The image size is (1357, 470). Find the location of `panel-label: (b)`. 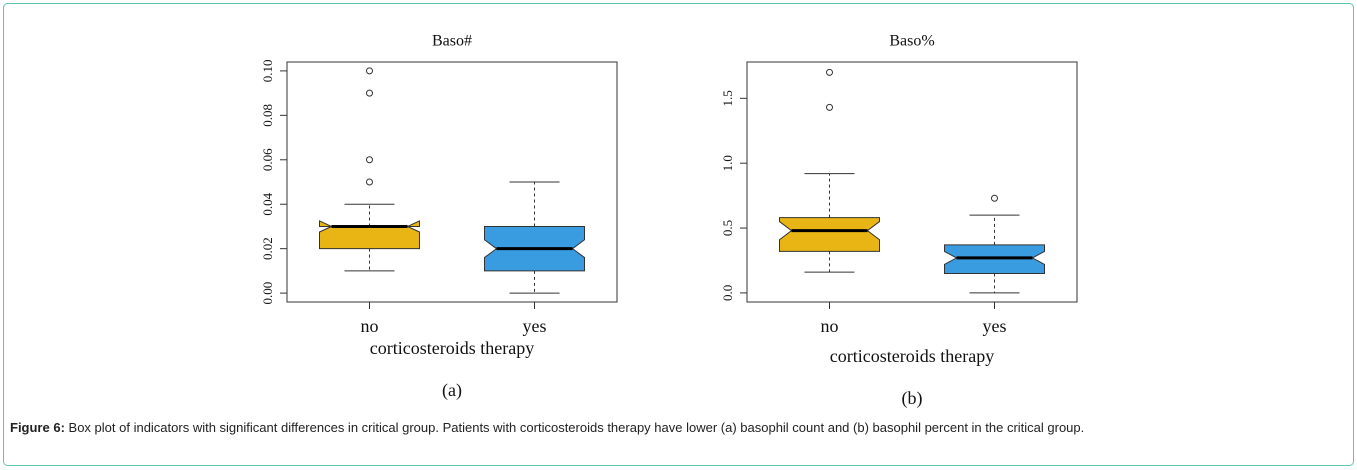

panel-label: (b) is located at coordinates (912, 398).